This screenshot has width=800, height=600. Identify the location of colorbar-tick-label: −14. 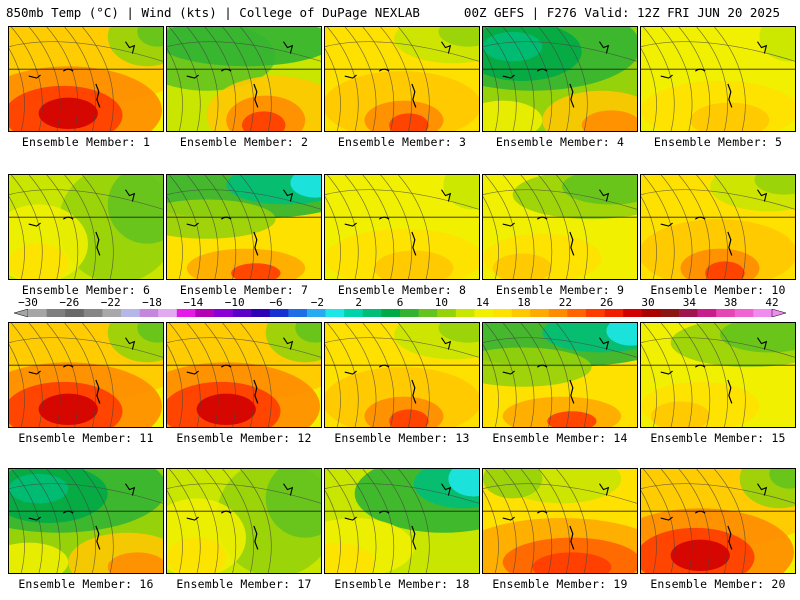
(193, 302).